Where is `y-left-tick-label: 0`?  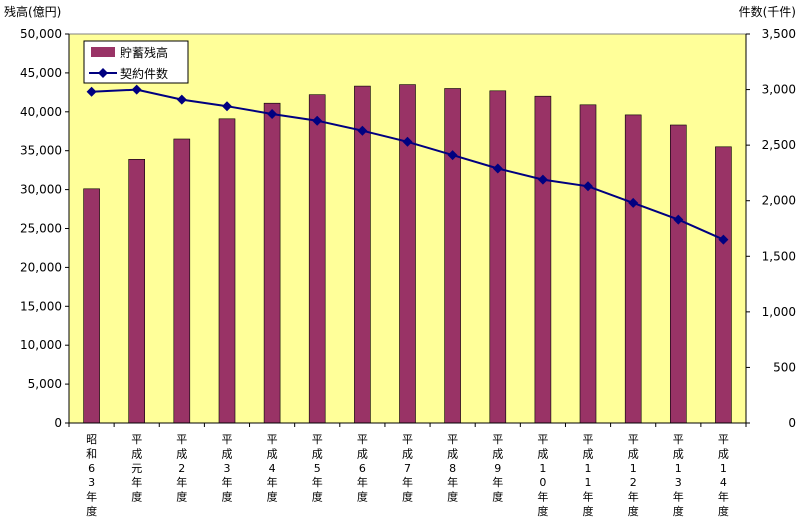
y-left-tick-label: 0 is located at coordinates (58, 423).